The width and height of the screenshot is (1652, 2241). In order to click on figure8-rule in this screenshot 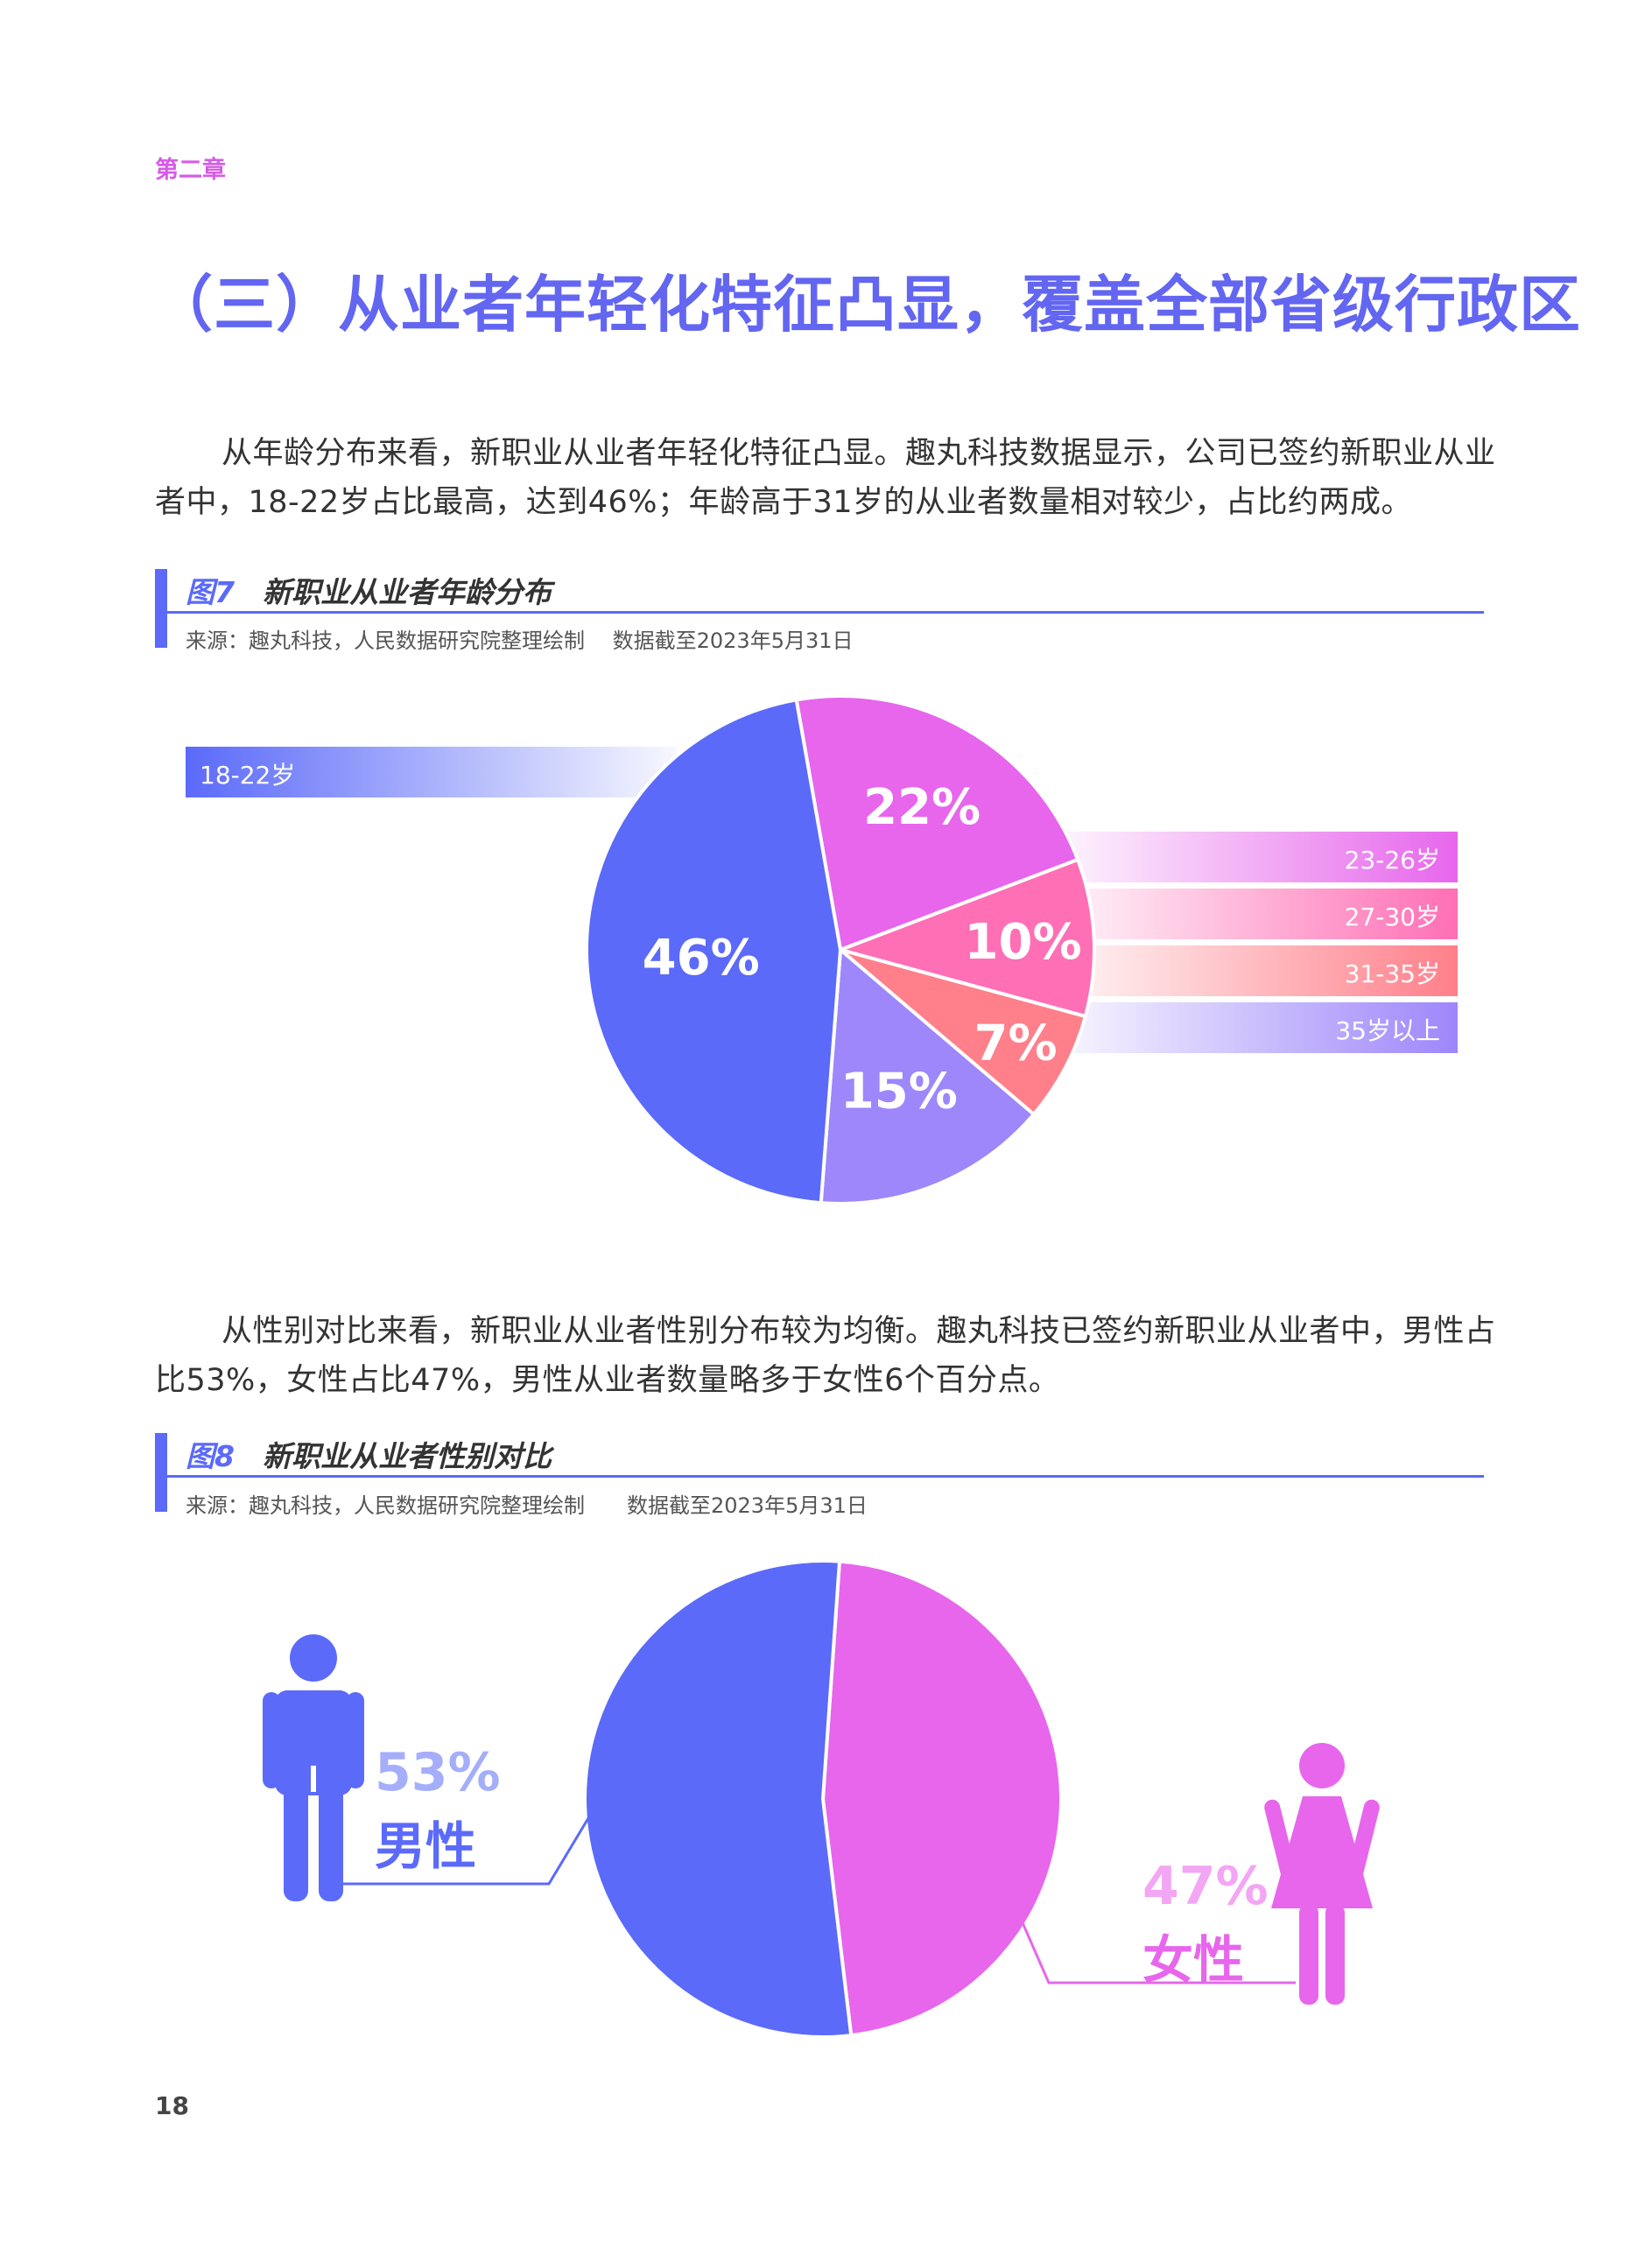, I will do `click(825, 1477)`.